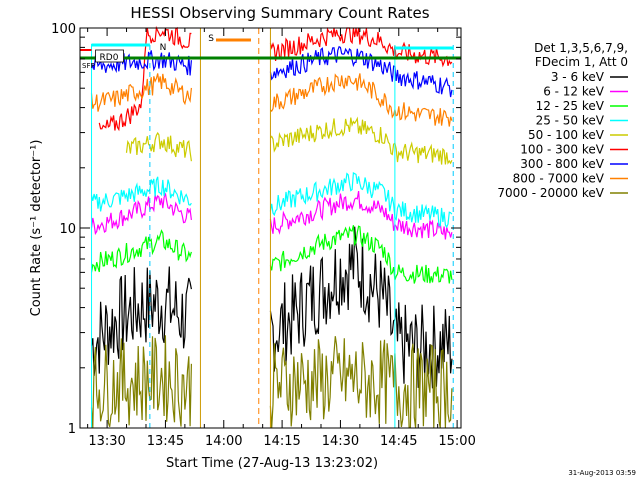 This screenshot has height=480, width=640. Describe the element at coordinates (581, 62) in the screenshot. I see `legend-header-line-2: FDecim 1, Att 0` at that location.